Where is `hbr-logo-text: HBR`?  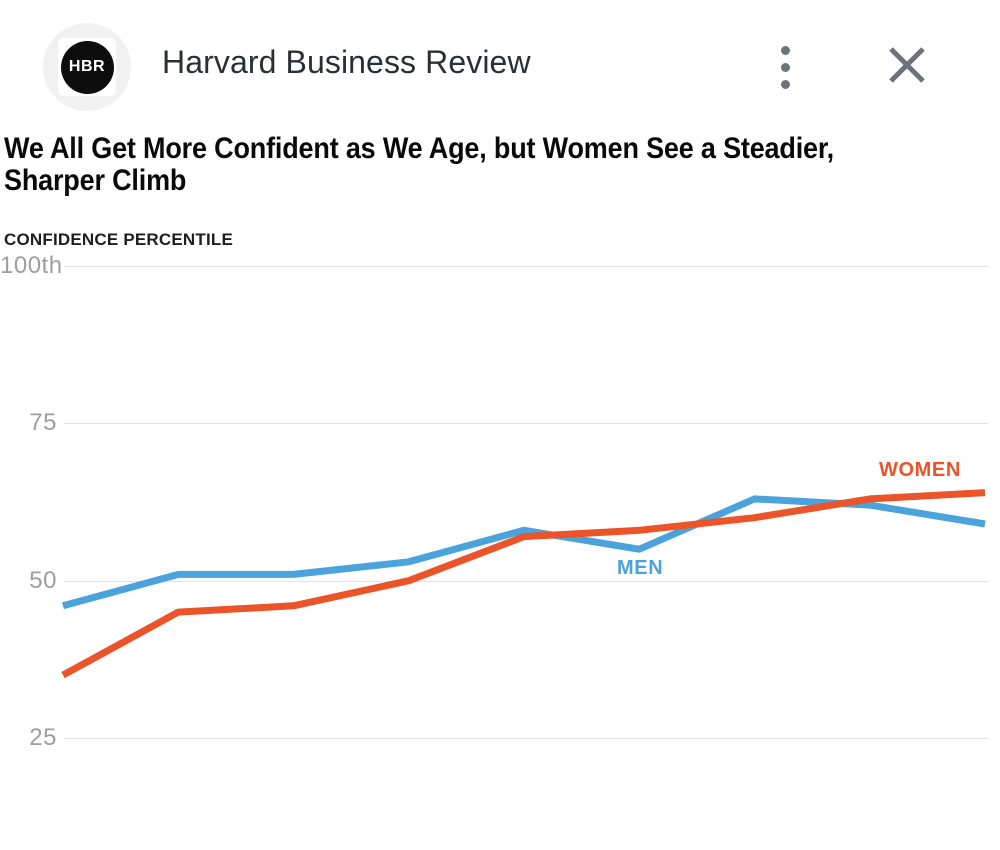
hbr-logo-text: HBR is located at coordinates (87, 66).